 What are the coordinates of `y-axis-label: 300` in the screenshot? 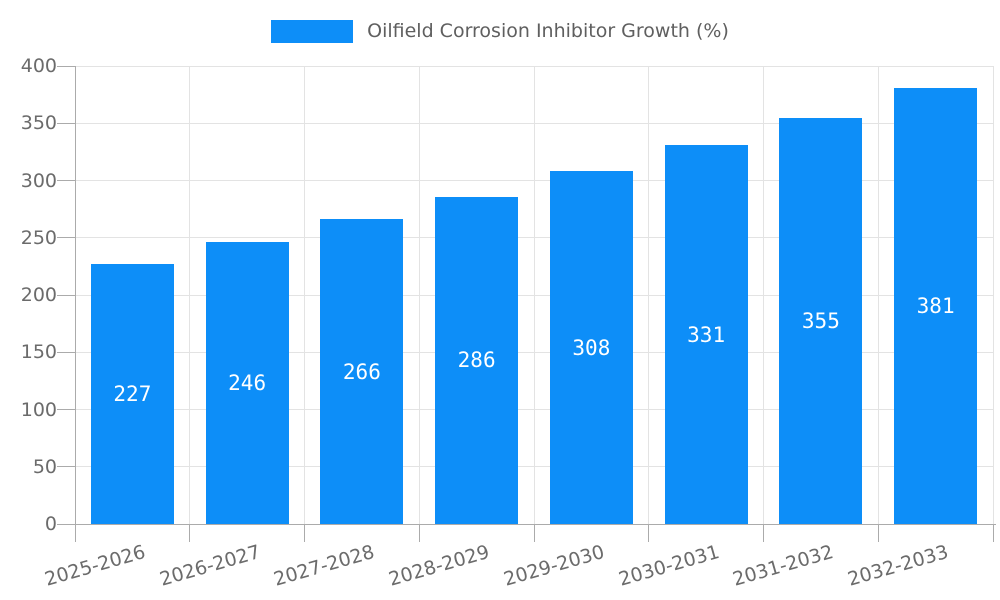 It's located at (38, 180).